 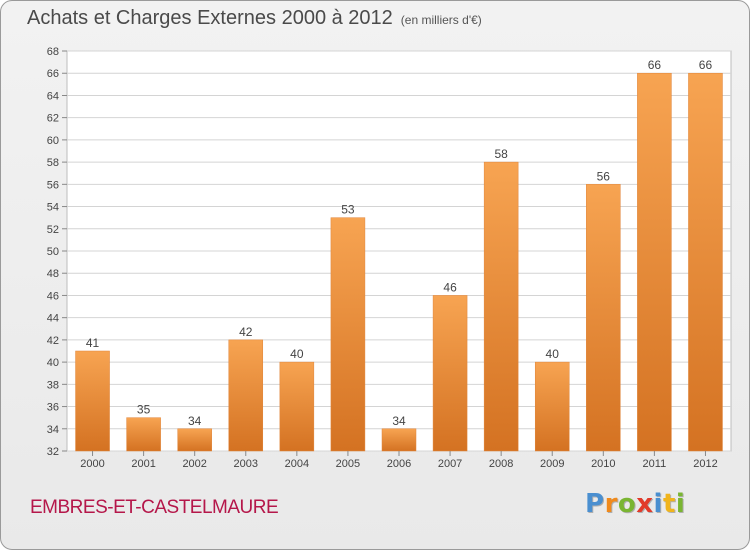 I want to click on bar-value-label: 58, so click(x=501, y=154).